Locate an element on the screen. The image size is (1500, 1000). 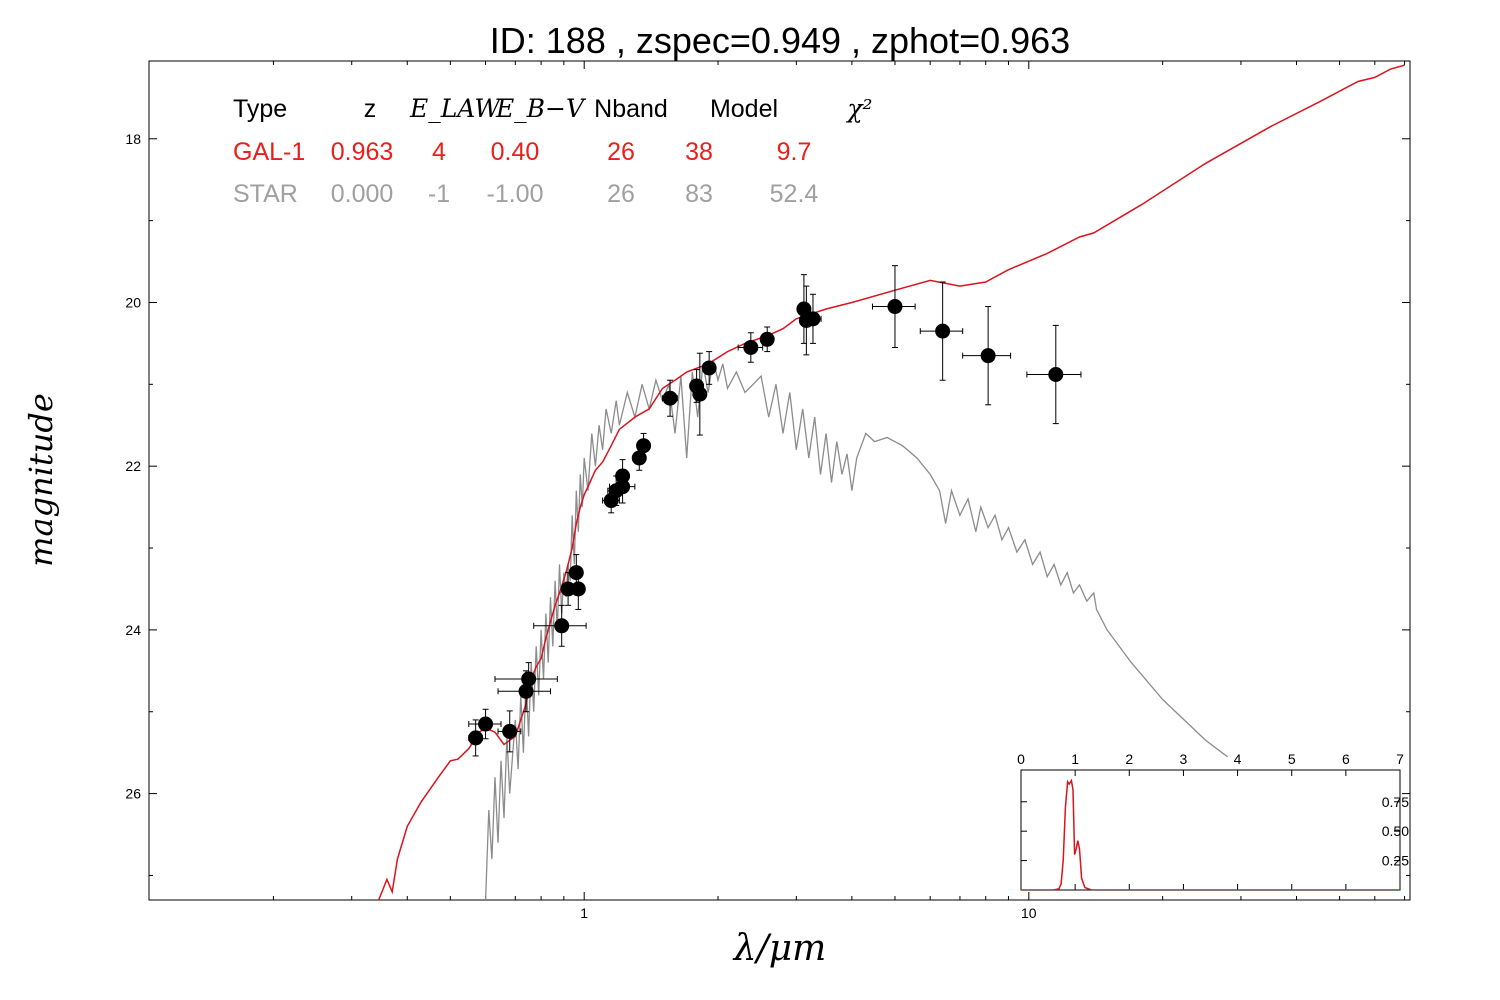
legend-cell: -1 is located at coordinates (439, 194).